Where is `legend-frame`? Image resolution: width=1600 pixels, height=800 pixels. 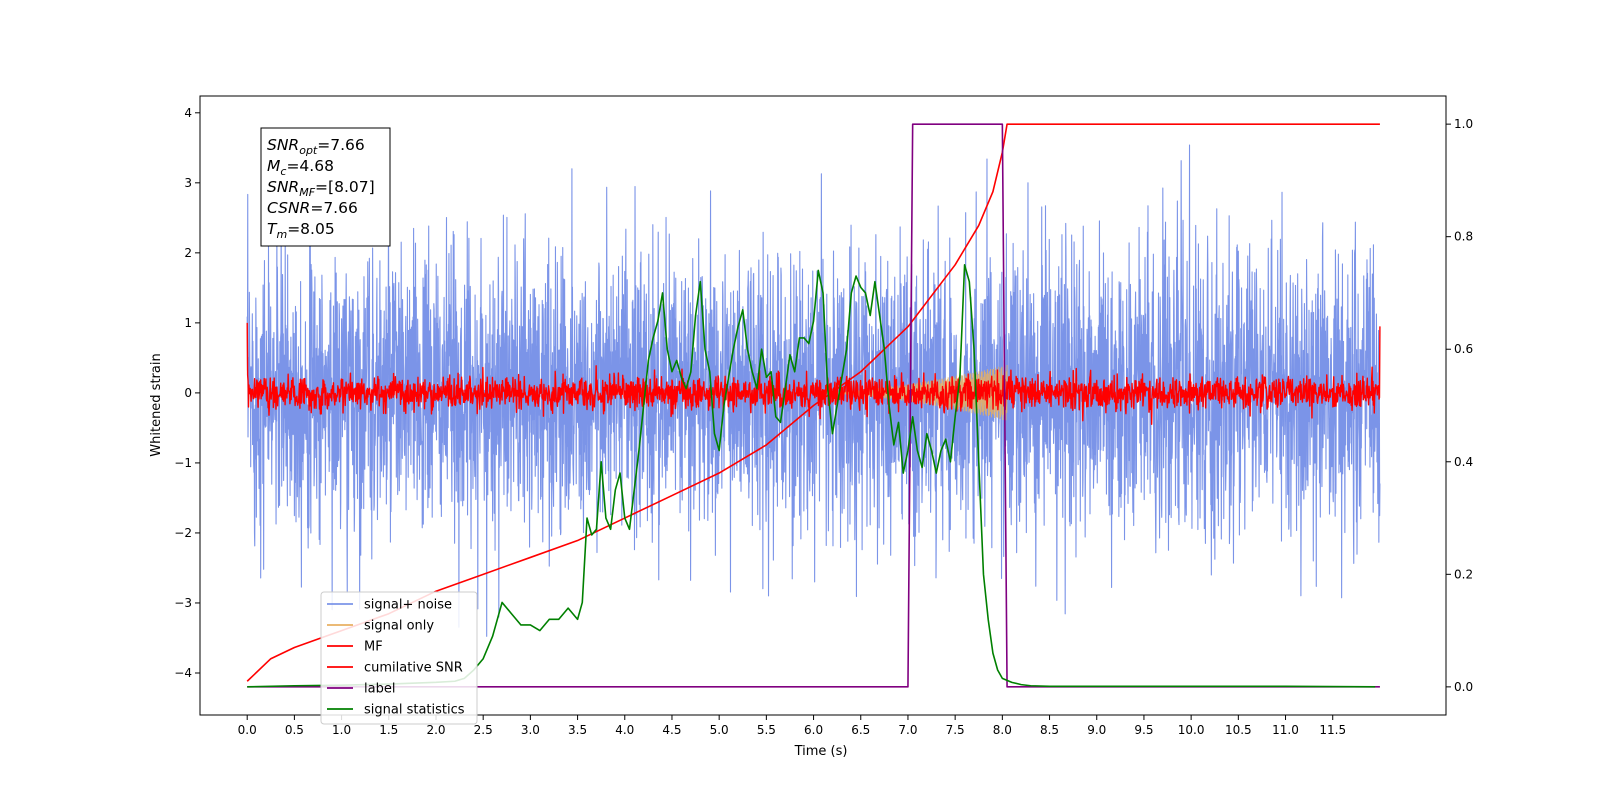 legend-frame is located at coordinates (399, 658).